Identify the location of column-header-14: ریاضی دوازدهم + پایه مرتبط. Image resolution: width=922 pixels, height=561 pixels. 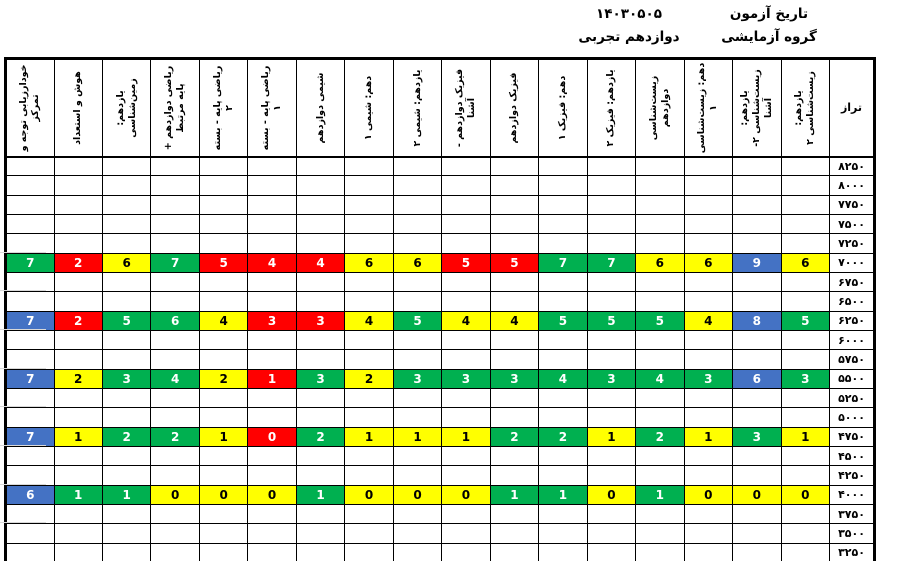
(175, 108).